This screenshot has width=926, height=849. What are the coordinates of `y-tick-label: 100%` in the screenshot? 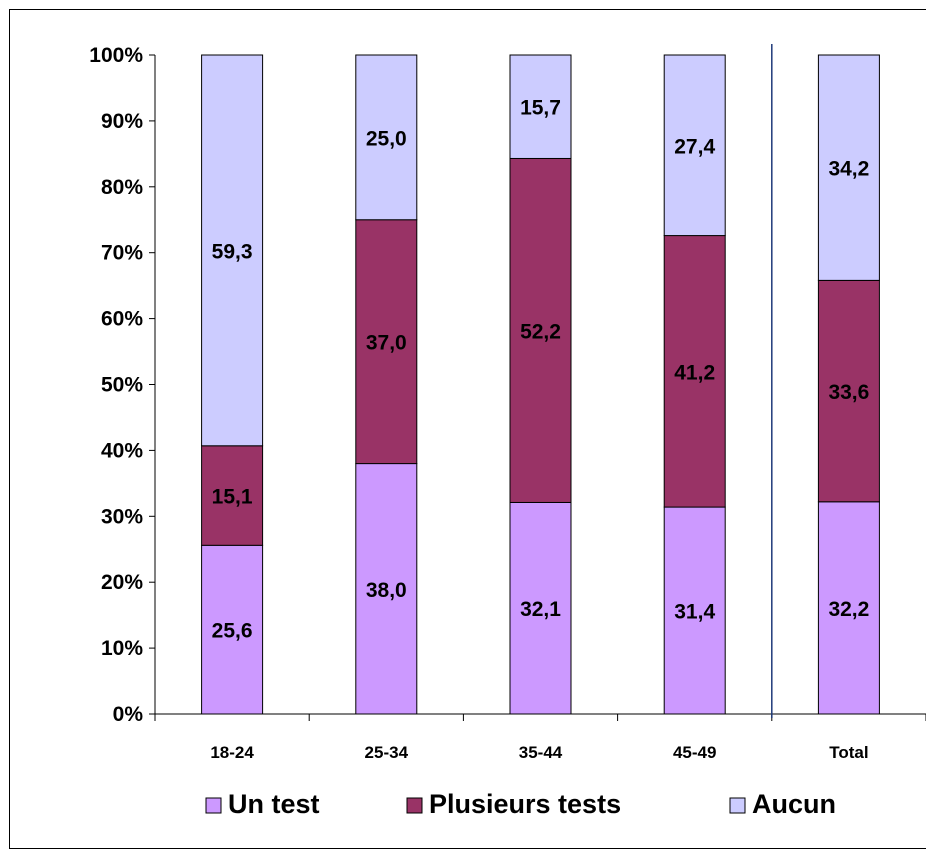 It's located at (116, 55).